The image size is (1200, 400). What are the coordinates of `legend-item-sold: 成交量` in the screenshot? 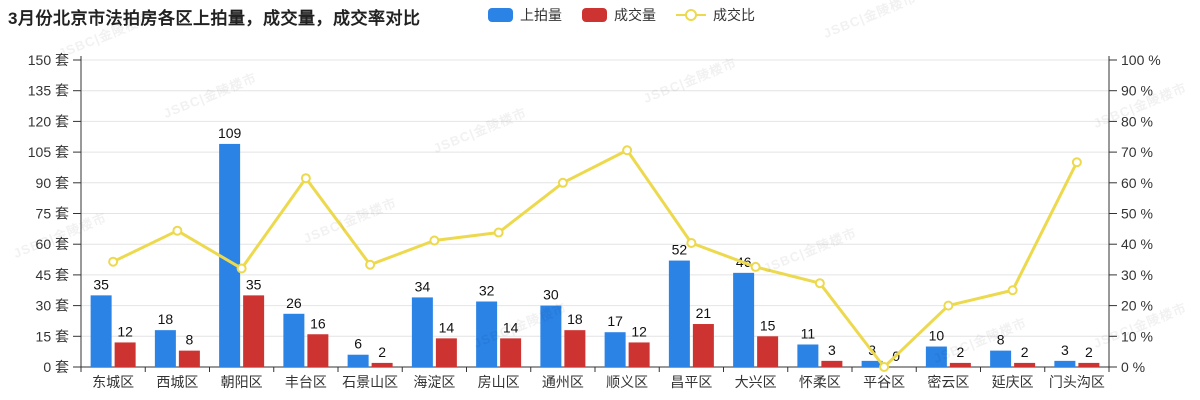 It's located at (619, 15).